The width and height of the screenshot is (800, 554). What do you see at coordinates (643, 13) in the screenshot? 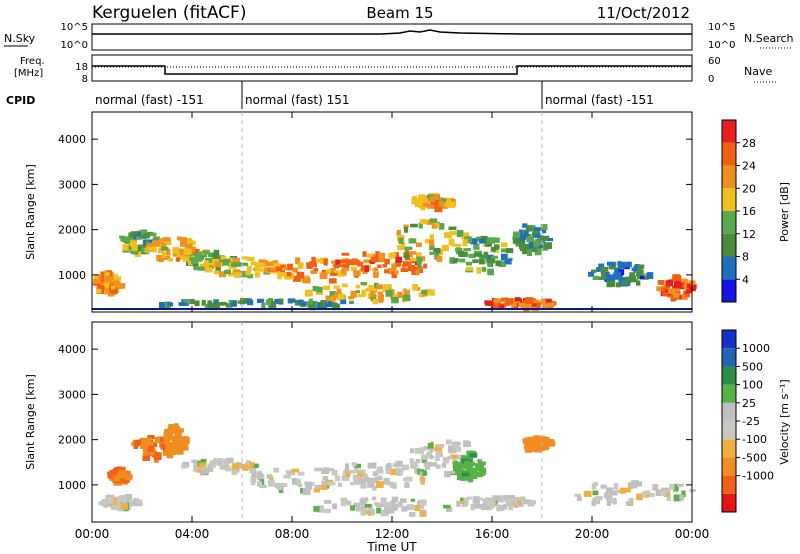
I see `date-title: 11/Oct/2012` at bounding box center [643, 13].